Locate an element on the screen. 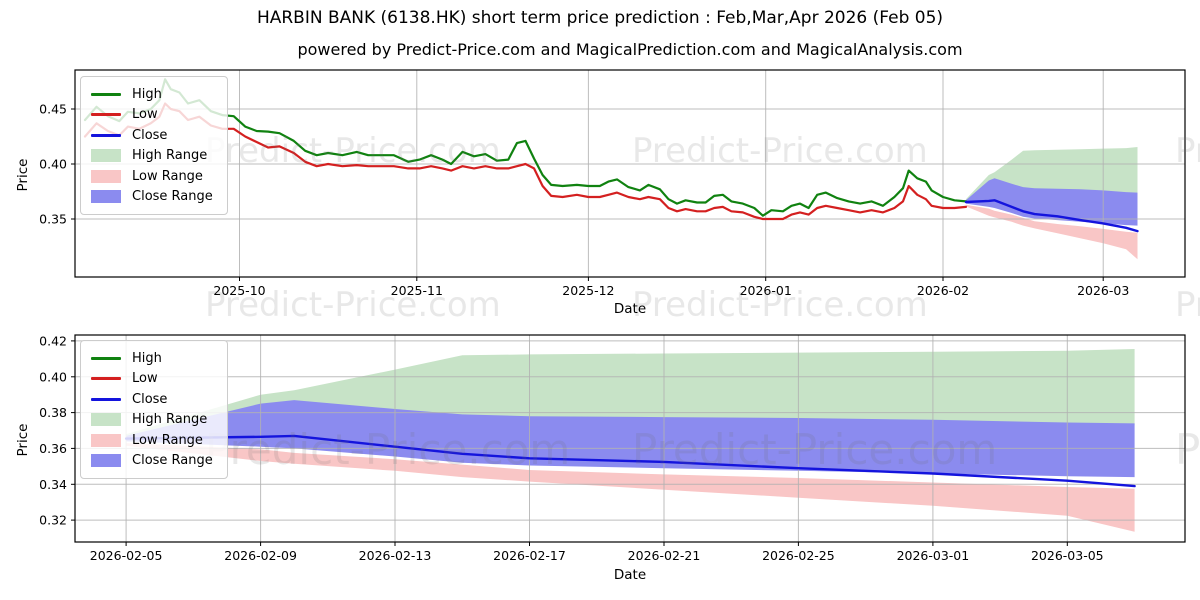 This screenshot has height=600, width=1200. svg-text: 2025-11 is located at coordinates (417, 290).